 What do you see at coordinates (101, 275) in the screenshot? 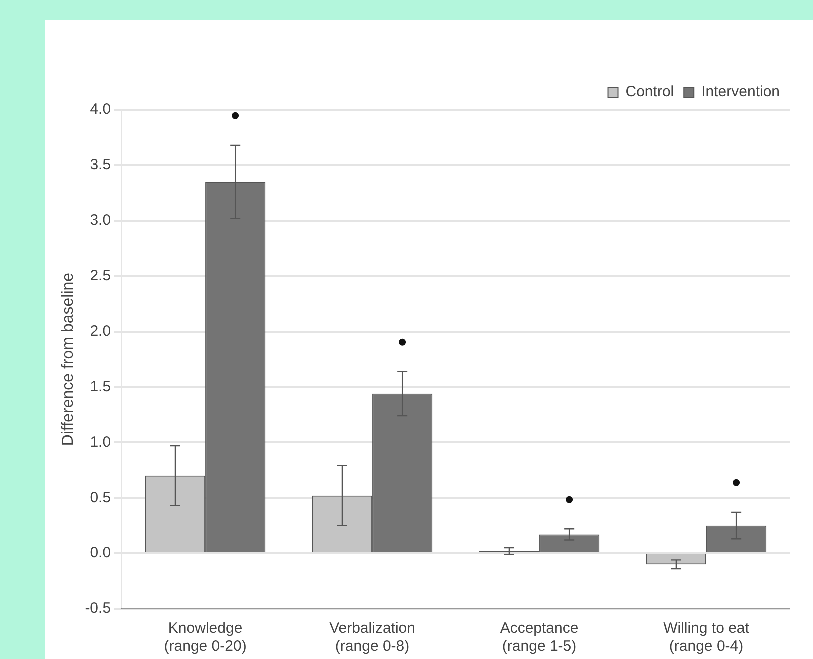
I see `y-tick-label: 2.5` at bounding box center [101, 275].